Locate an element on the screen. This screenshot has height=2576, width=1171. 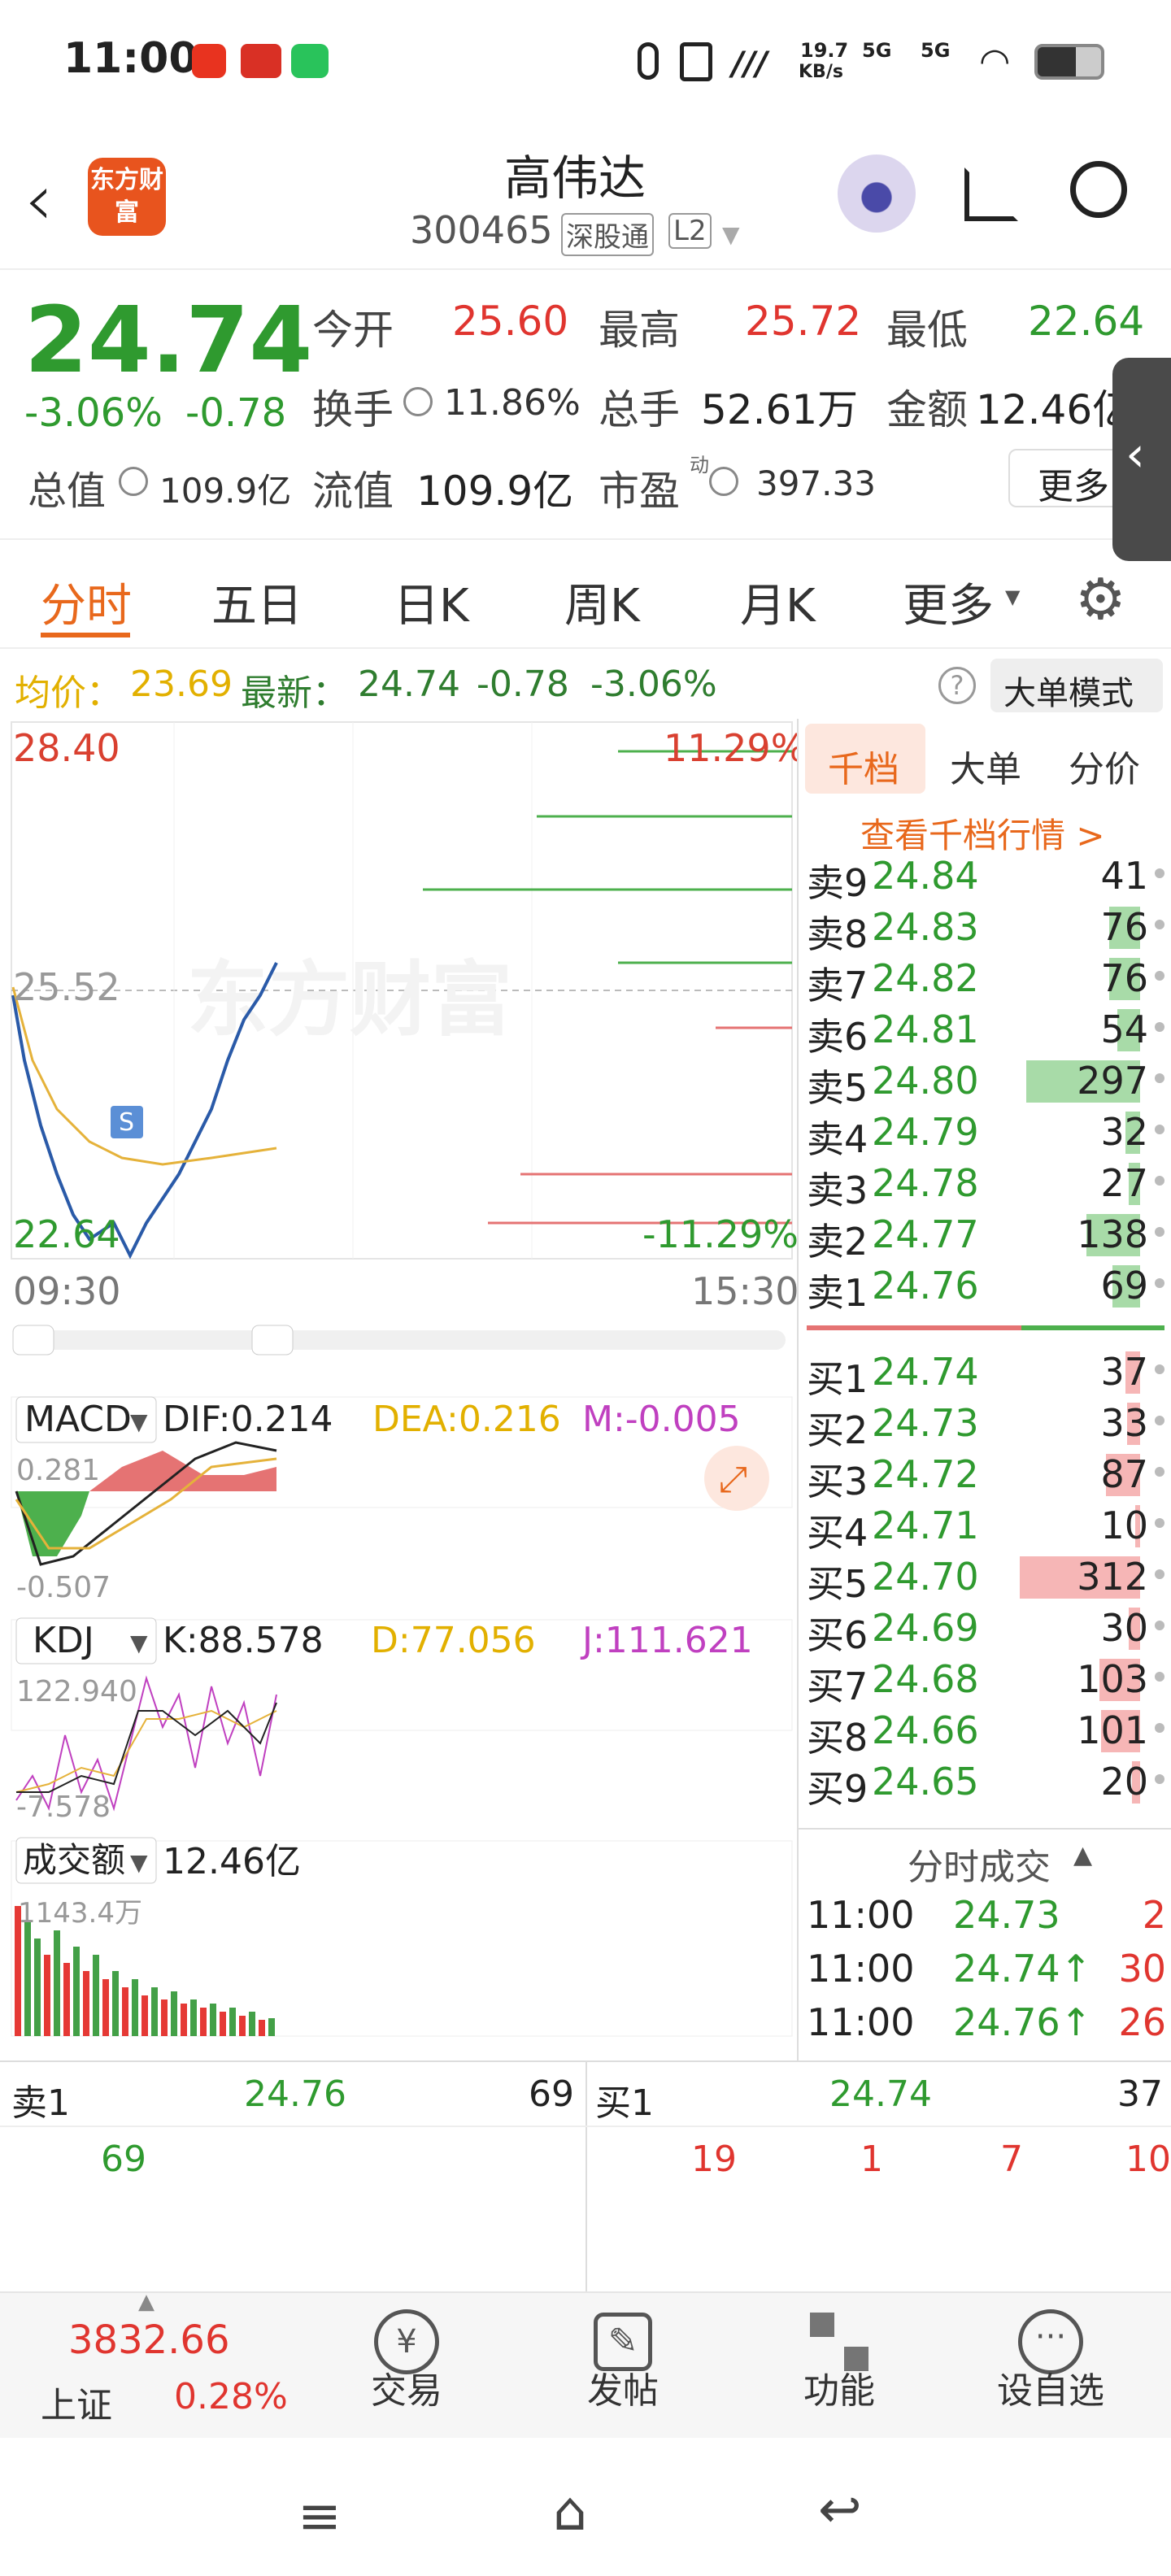
pct-axis-top: 11.29% is located at coordinates (730, 748).